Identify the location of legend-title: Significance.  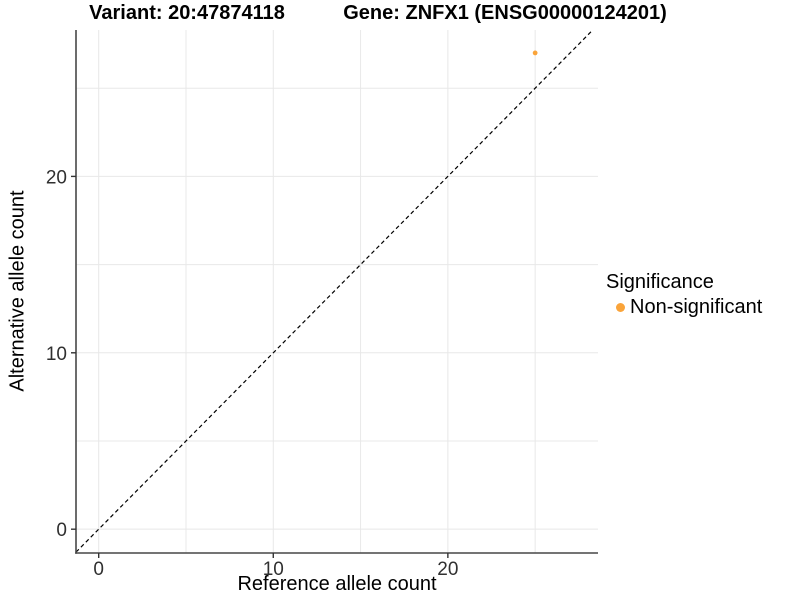
(660, 282).